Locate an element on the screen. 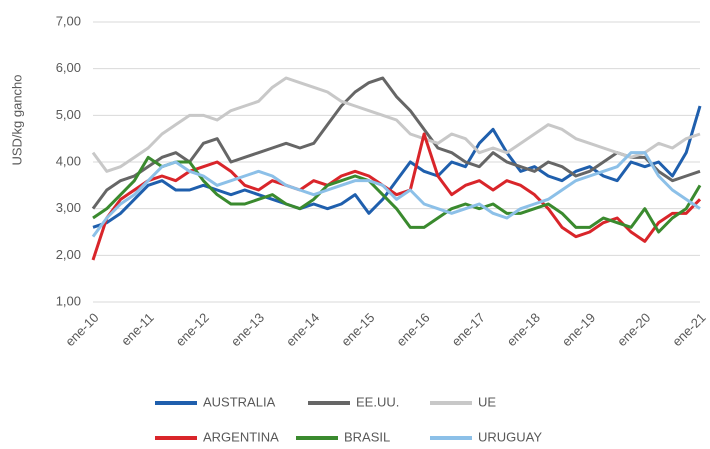  x-tick-label: ene-13 is located at coordinates (247, 329).